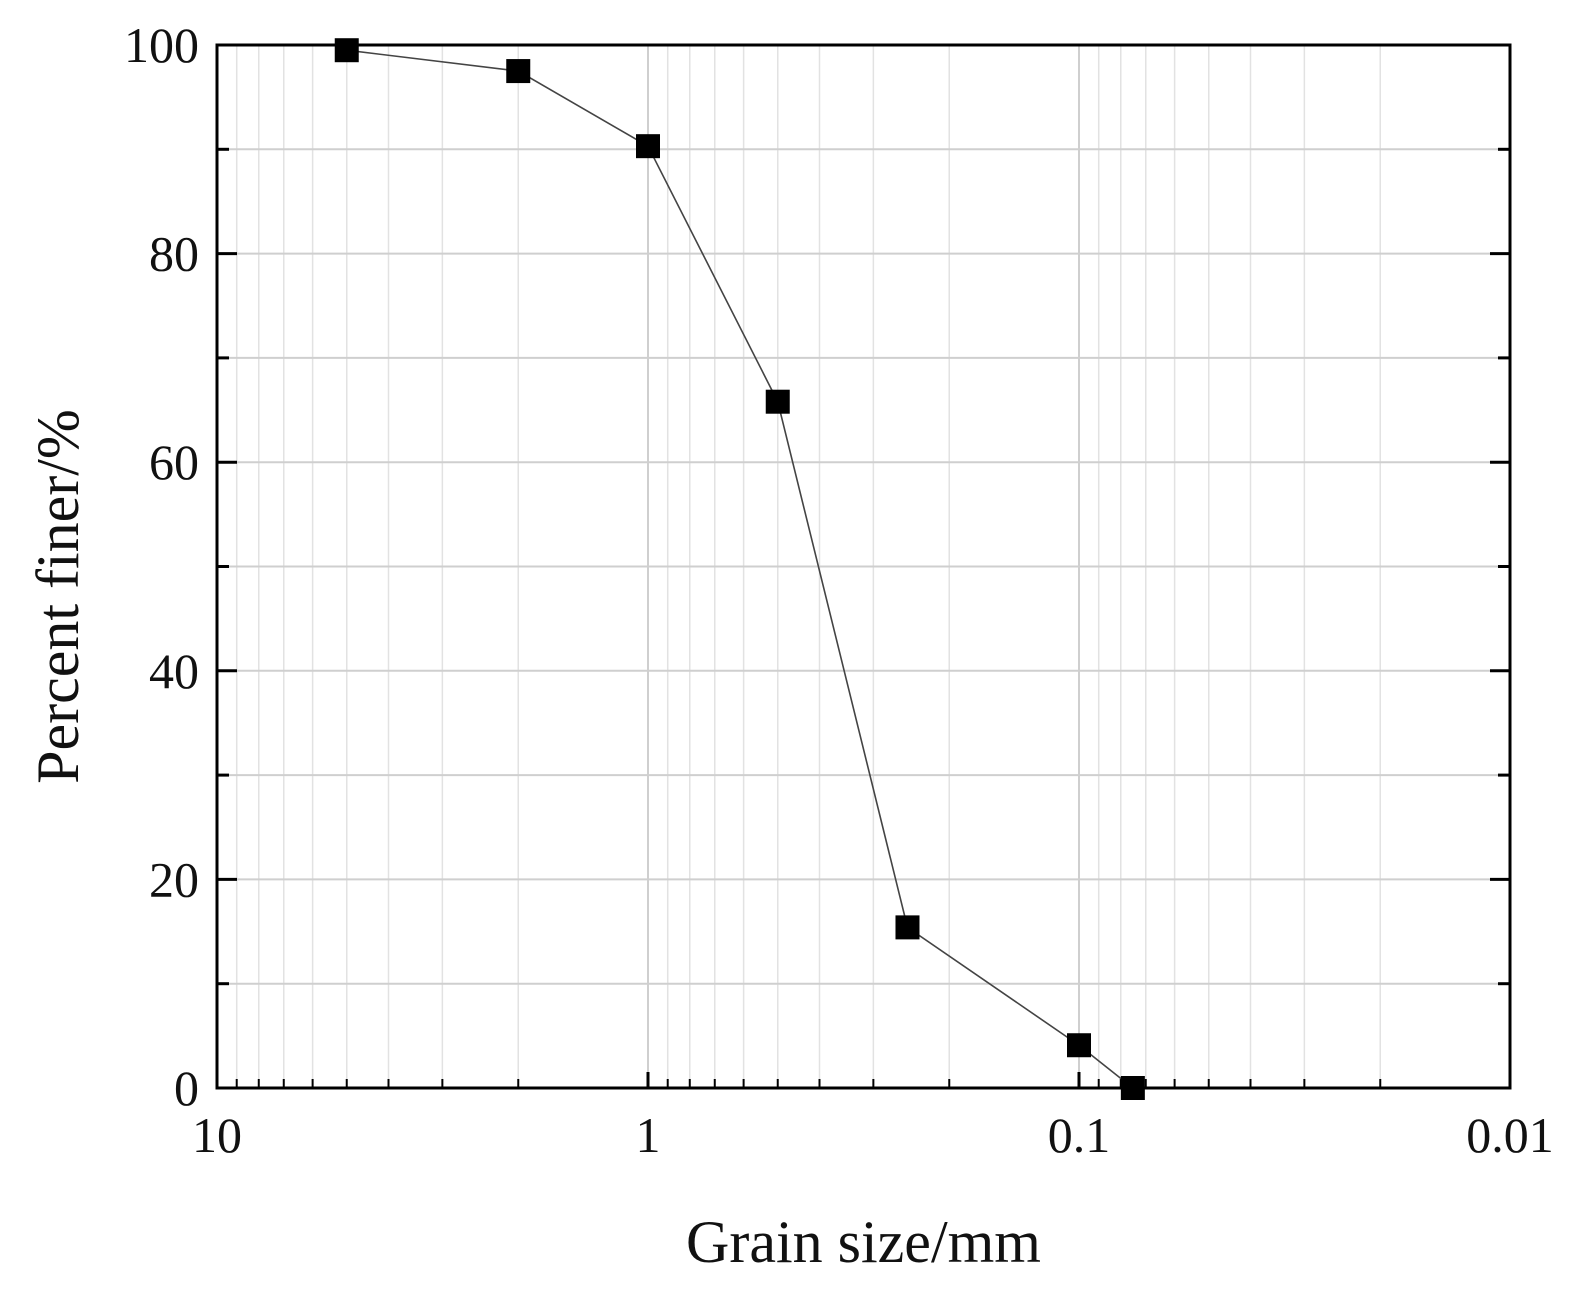 This screenshot has width=1583, height=1292. I want to click on y-tick-label: 0, so click(186, 1088).